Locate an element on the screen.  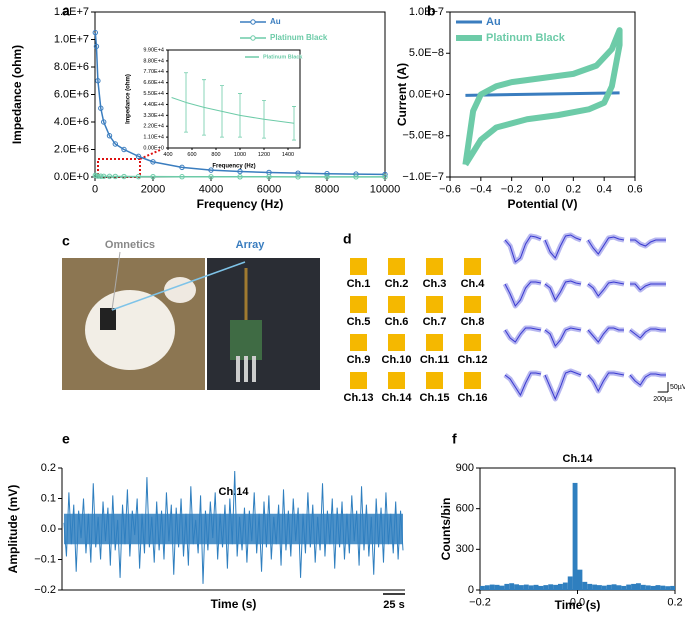
channel-label: Ch.4 is located at coordinates (473, 284).